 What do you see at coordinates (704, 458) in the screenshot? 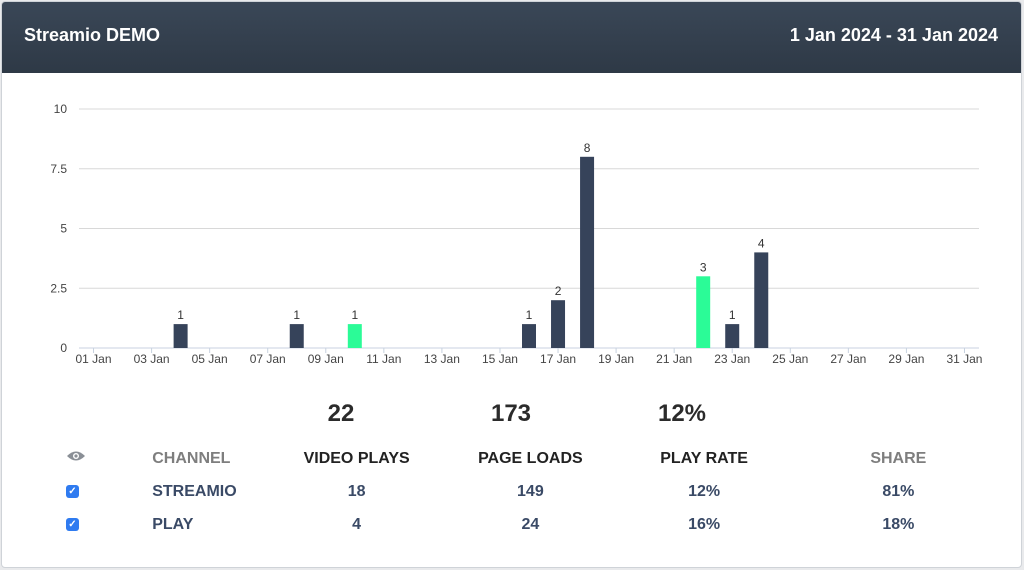
I see `play-rate-header: PLAY RATE` at bounding box center [704, 458].